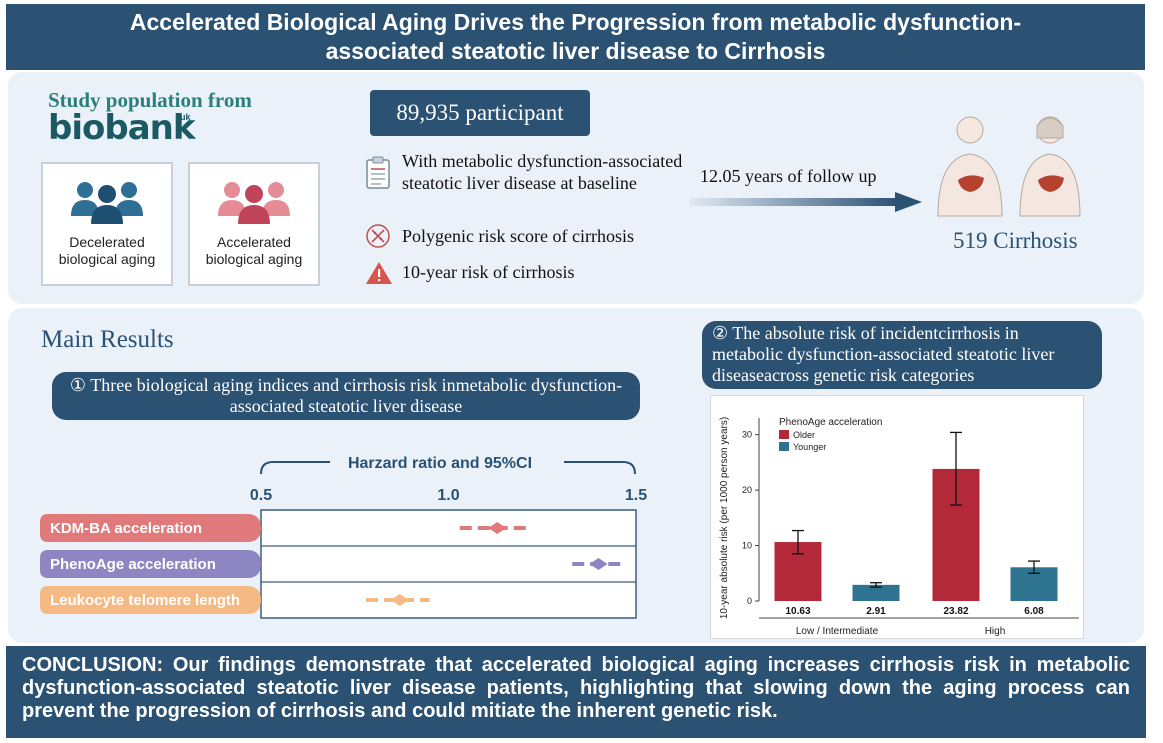  What do you see at coordinates (788, 176) in the screenshot?
I see `follow-up-label: 12.05 years of follow up` at bounding box center [788, 176].